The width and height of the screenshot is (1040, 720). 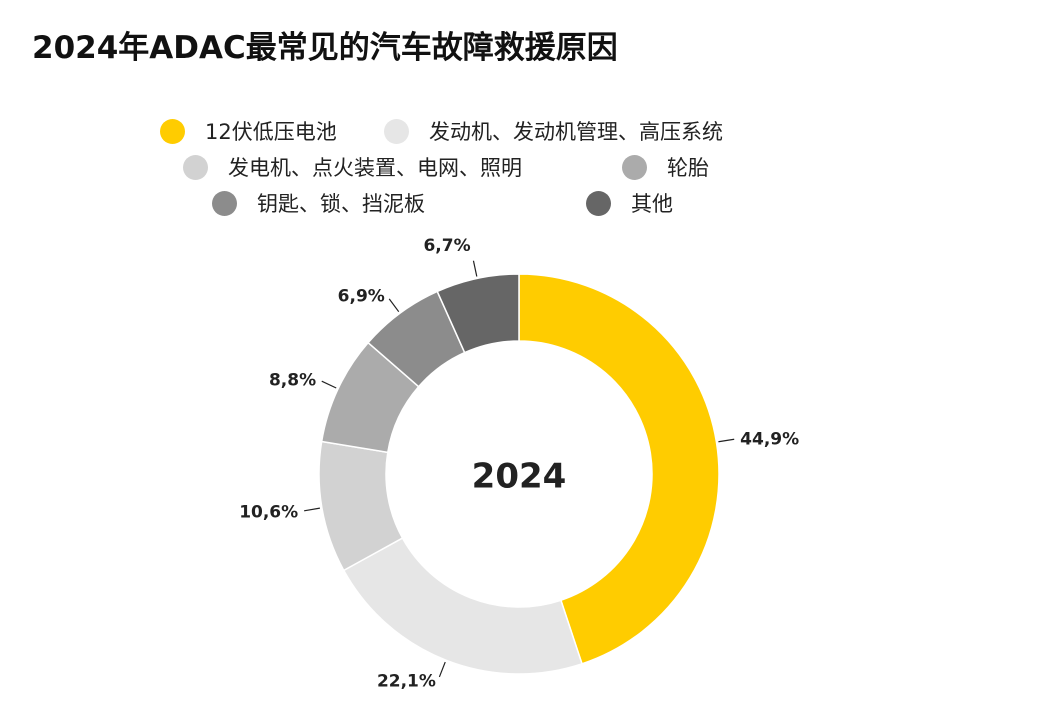 I want to click on legend-swatch-engine, so click(x=396, y=131).